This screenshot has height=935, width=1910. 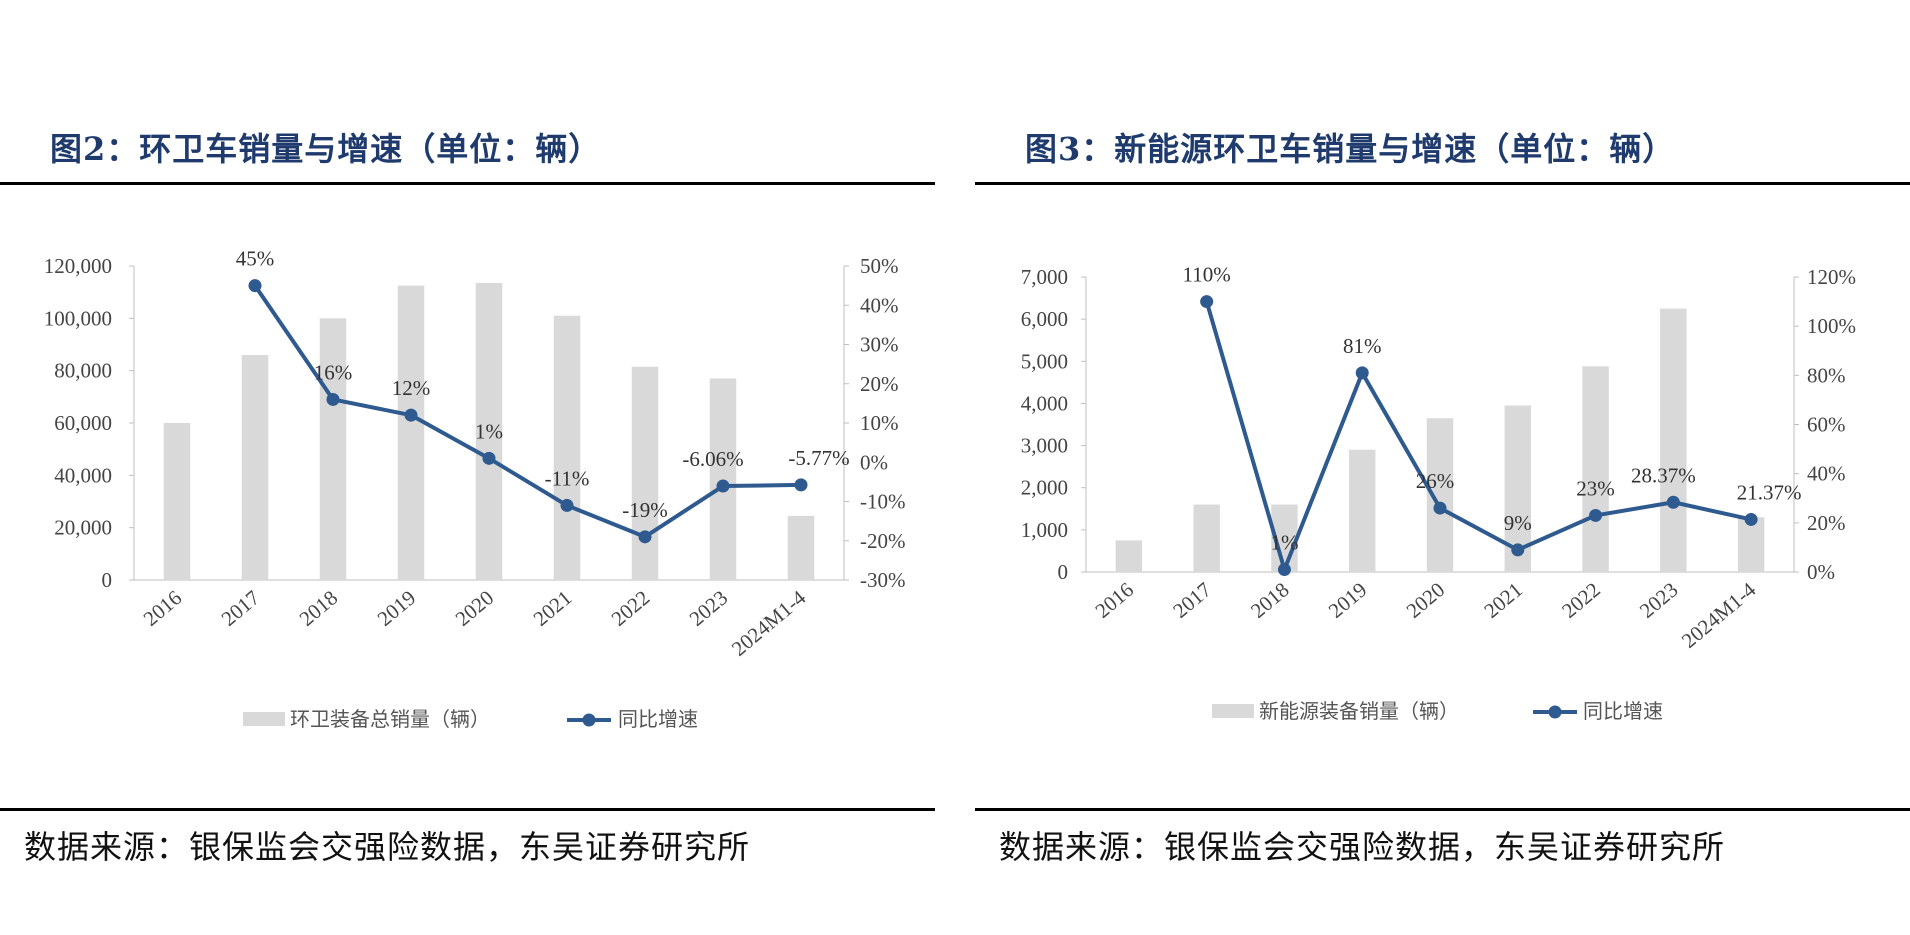 What do you see at coordinates (1663, 475) in the screenshot?
I see `growth-data-label: 28.37%` at bounding box center [1663, 475].